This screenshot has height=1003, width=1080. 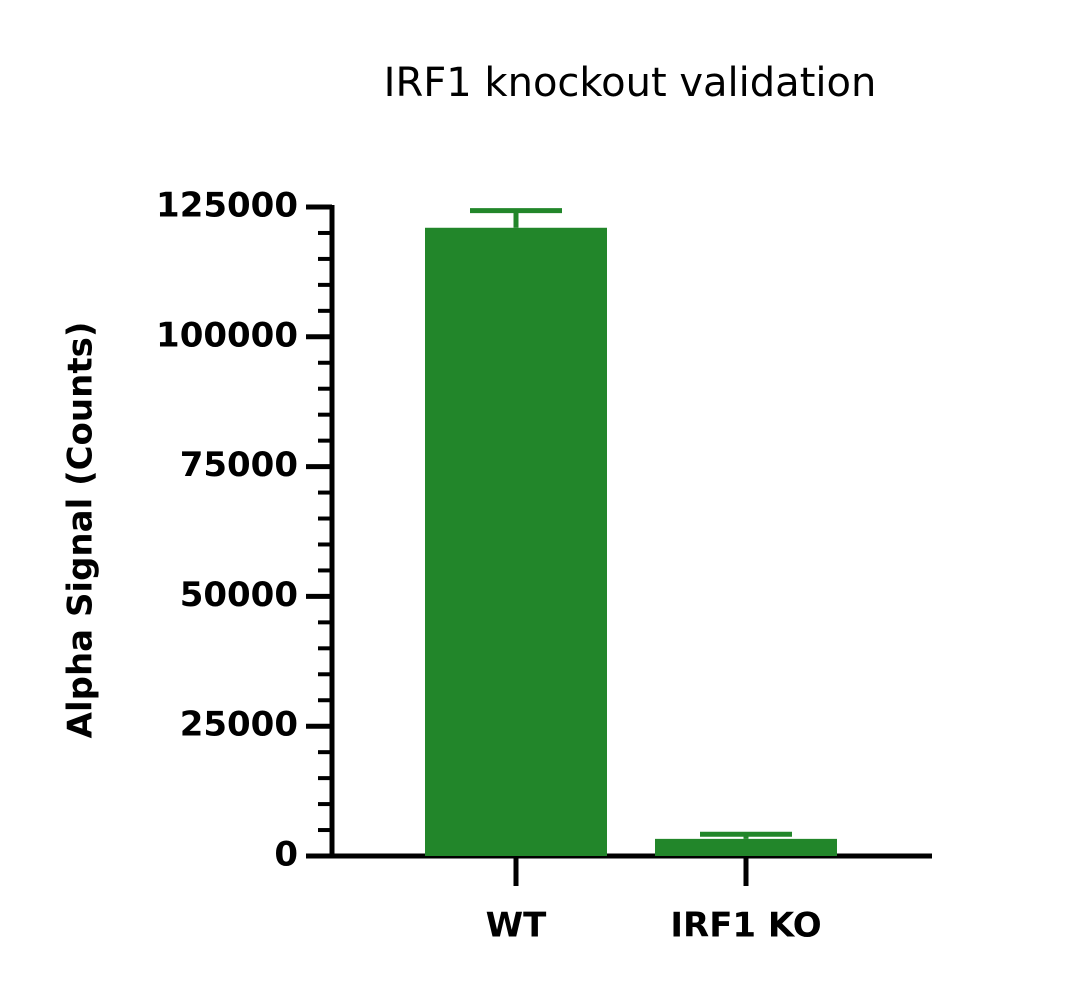 I want to click on chart-title: IRF1 knockout validation, so click(x=630, y=83).